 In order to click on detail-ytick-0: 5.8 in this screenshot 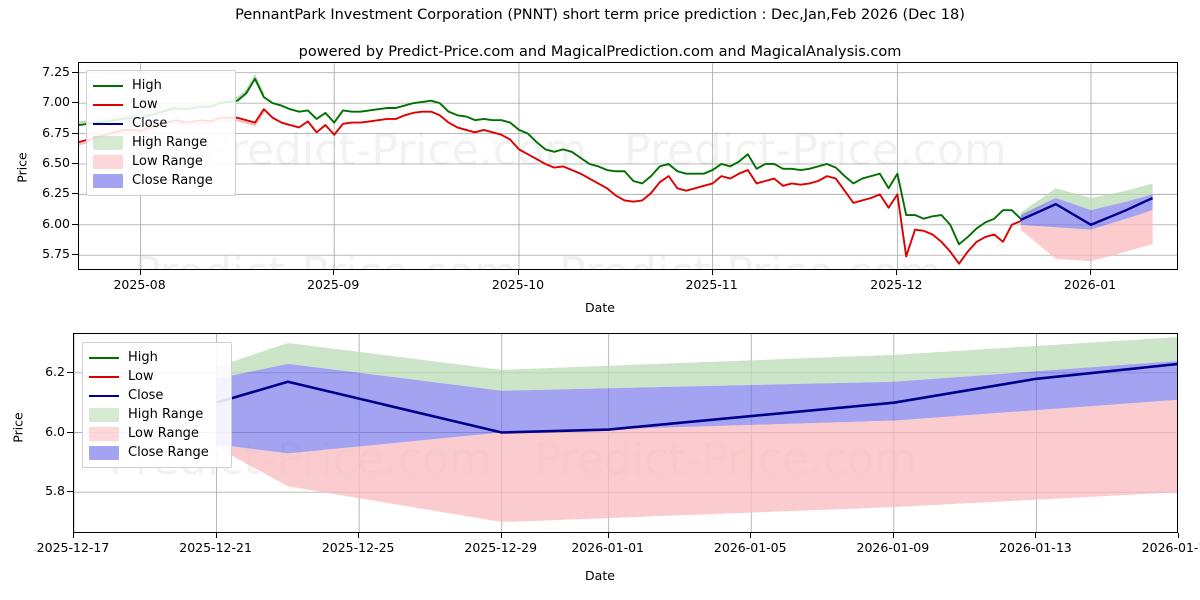, I will do `click(55, 491)`.